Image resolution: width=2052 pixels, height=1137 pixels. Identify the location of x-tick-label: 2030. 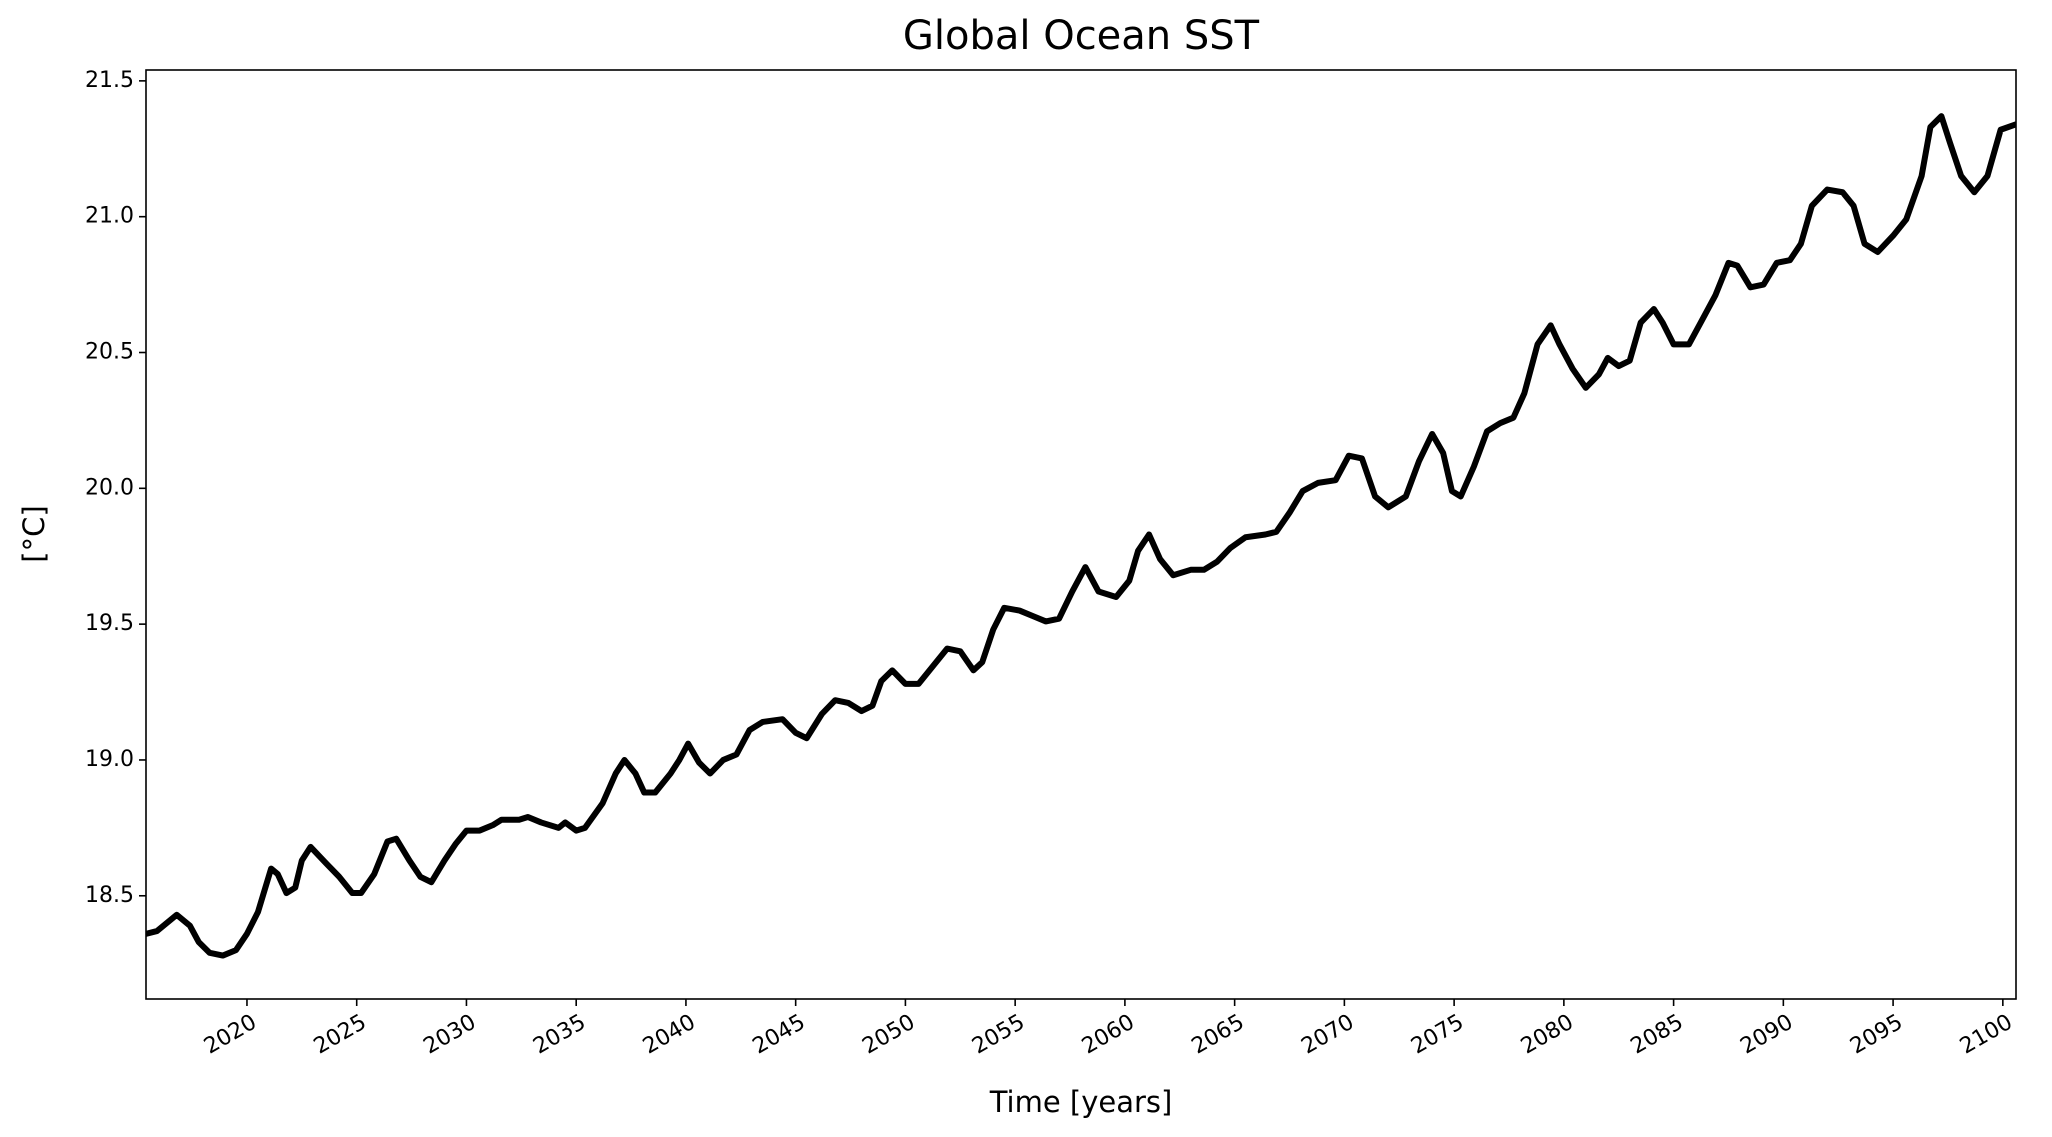
(449, 1035).